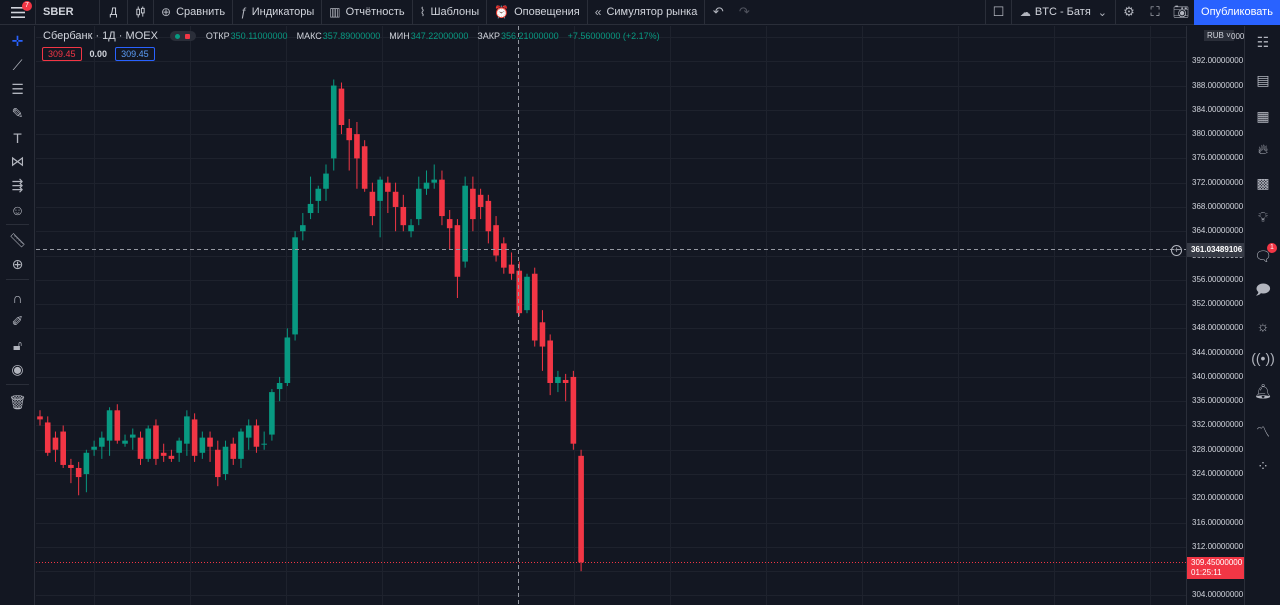 This screenshot has width=1280, height=605. Describe the element at coordinates (18, 12) in the screenshot. I see `menu-button: 7` at that location.